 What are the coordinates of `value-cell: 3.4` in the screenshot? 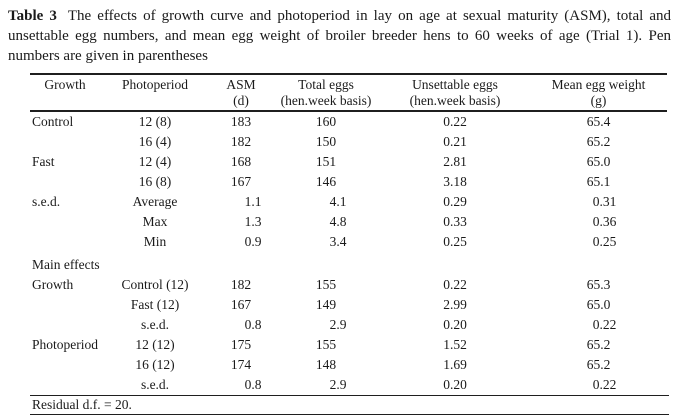 It's located at (338, 241).